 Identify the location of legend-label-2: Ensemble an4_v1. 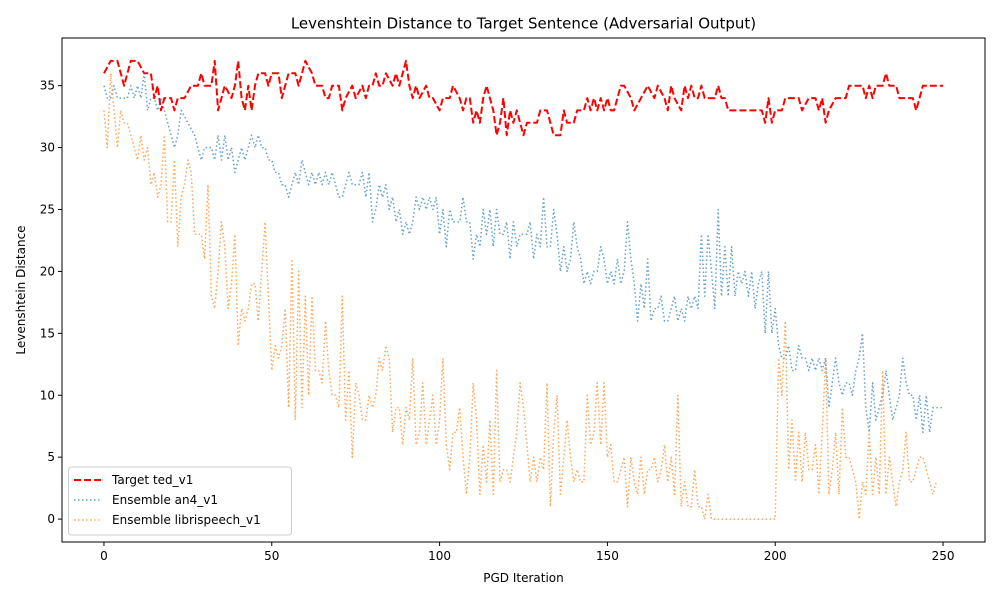
(165, 500).